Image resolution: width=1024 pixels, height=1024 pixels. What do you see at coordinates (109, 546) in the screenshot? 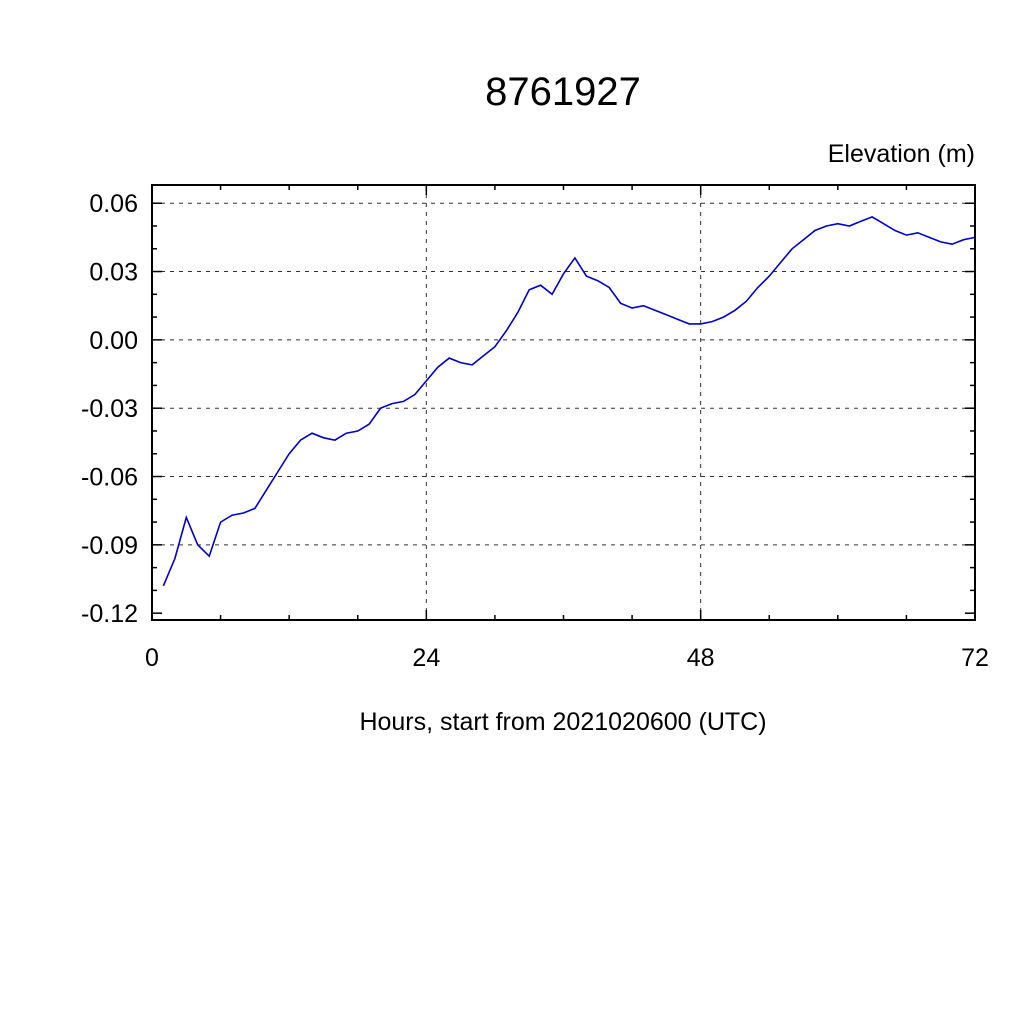
I see `y-tick-label: -0.09` at bounding box center [109, 546].